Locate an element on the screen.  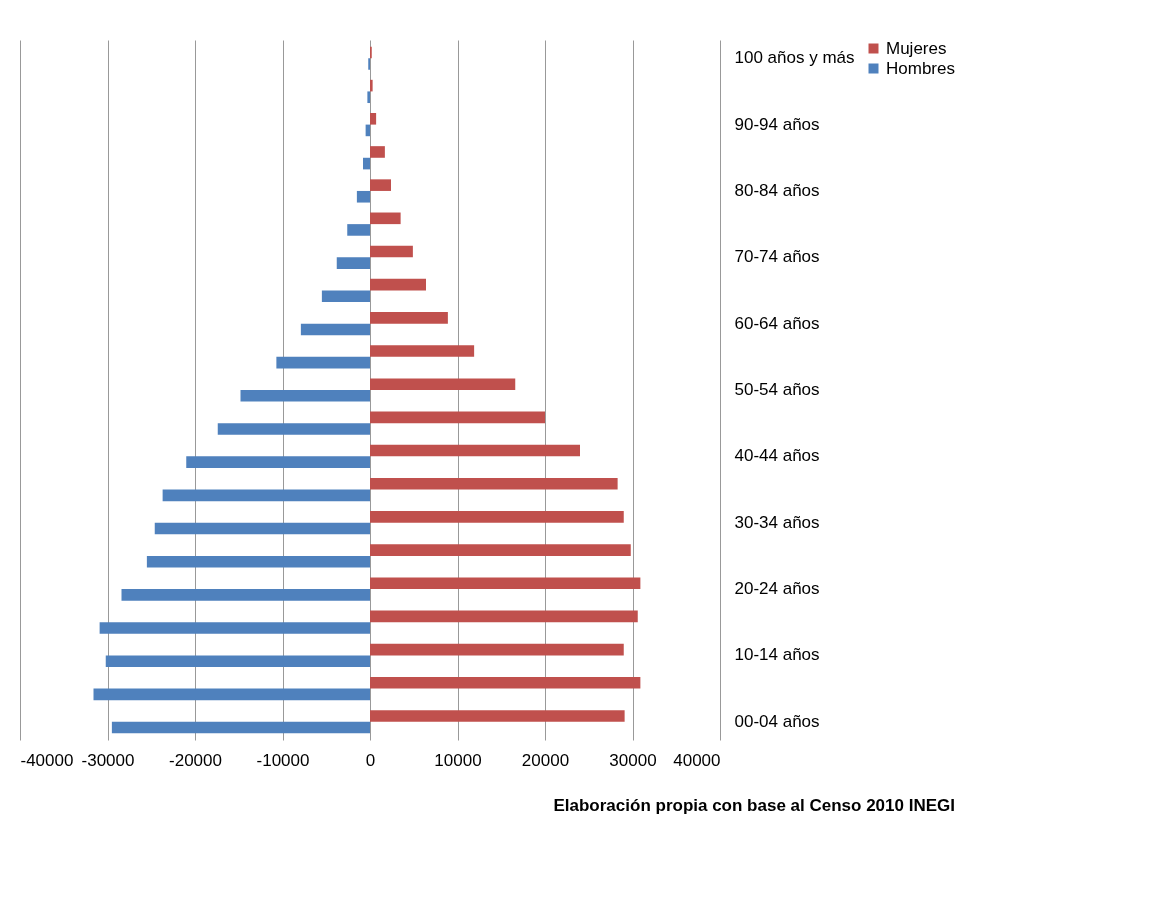
x-tick-label: -10000 is located at coordinates (283, 760).